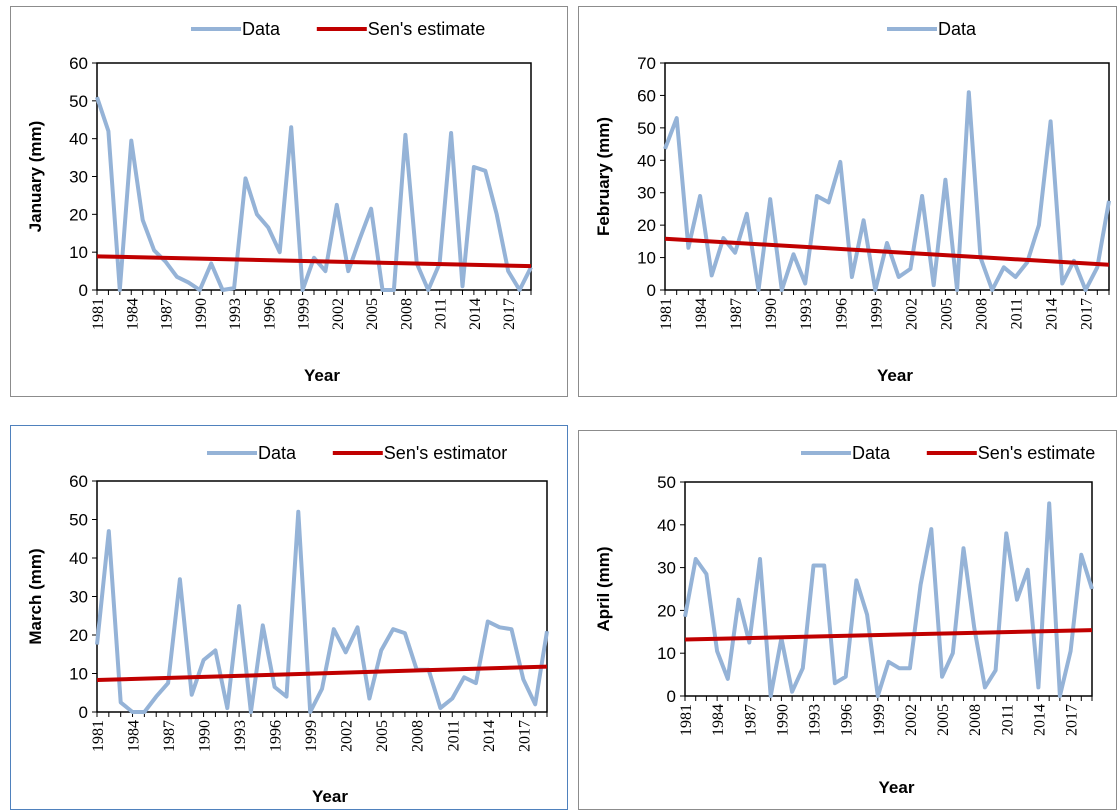 This screenshot has width=1117, height=811. I want to click on y-axis-title: January (mm), so click(35, 176).